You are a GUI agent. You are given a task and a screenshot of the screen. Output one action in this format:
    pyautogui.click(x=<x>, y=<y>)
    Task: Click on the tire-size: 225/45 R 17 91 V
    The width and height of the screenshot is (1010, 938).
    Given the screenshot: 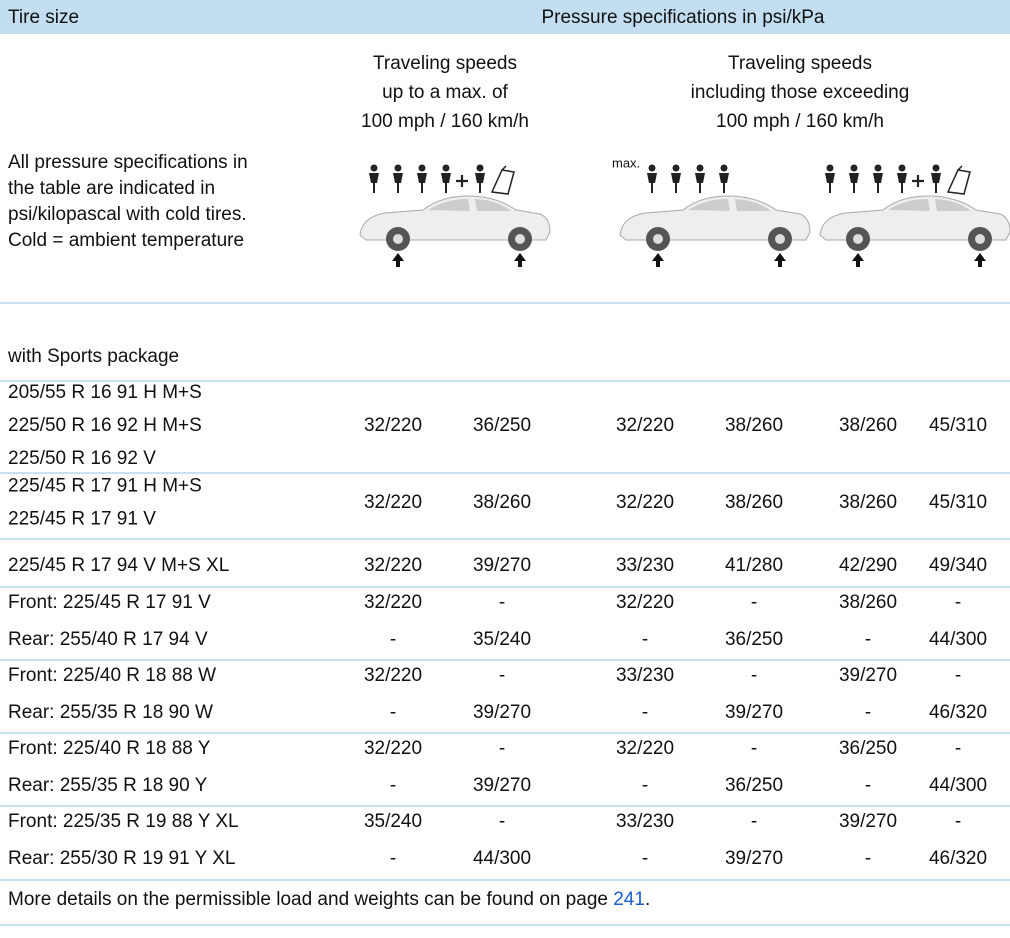 What is the action you would take?
    pyautogui.click(x=82, y=519)
    